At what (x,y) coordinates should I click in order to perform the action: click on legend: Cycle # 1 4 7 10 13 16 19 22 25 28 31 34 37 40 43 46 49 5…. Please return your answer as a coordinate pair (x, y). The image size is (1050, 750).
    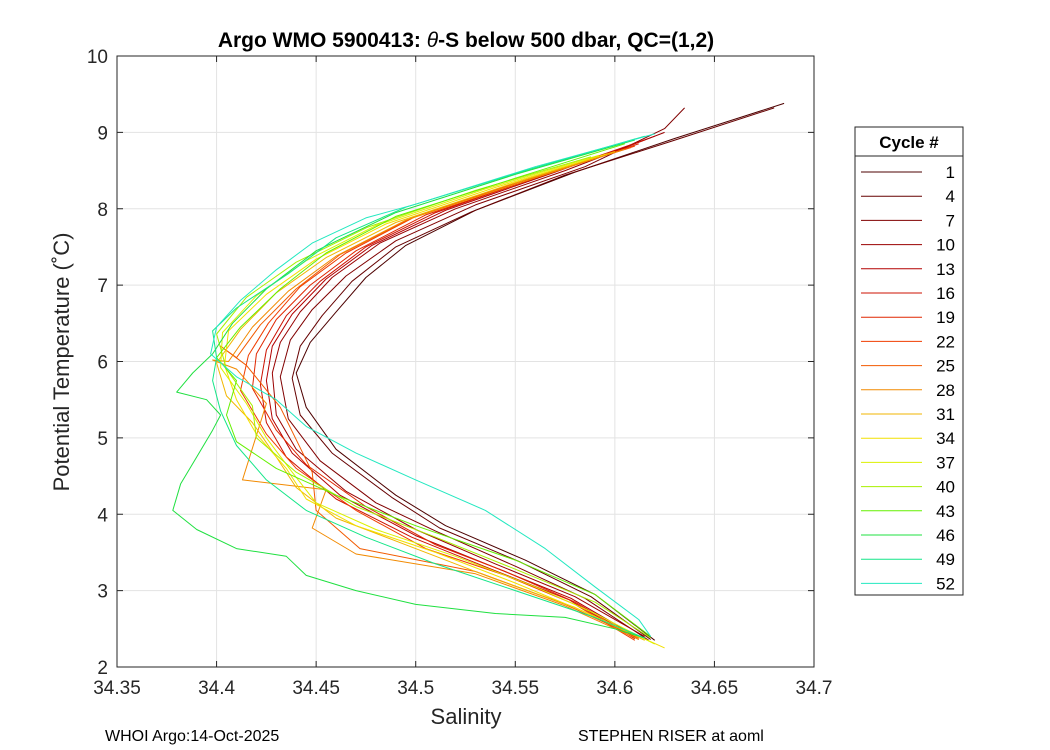
    Looking at the image, I should click on (909, 361).